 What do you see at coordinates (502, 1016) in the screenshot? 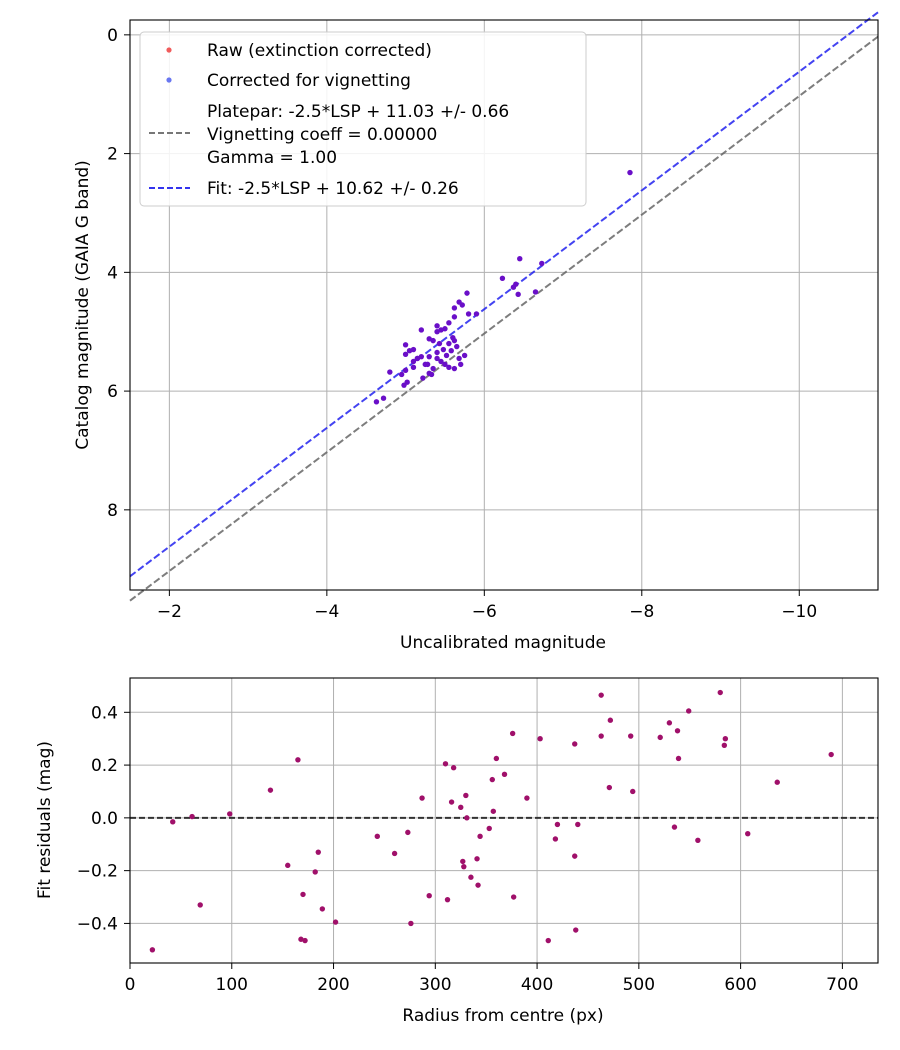
I see `bottom-x-axis-label: Radius from centre (px)` at bounding box center [502, 1016].